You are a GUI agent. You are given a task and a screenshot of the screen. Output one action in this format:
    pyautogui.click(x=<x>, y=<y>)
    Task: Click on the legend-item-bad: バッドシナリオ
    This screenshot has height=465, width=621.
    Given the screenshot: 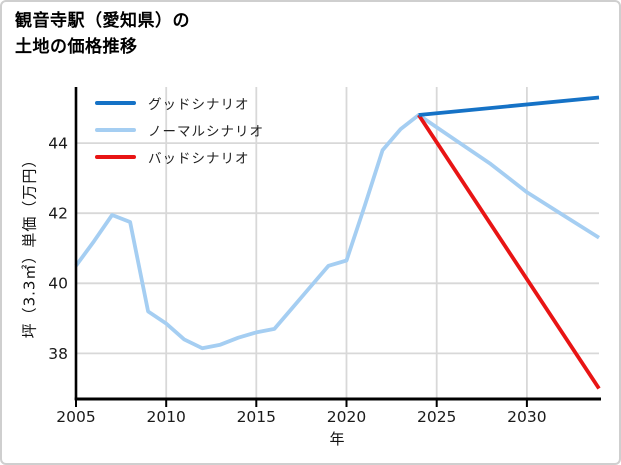 What is the action you would take?
    pyautogui.click(x=179, y=156)
    